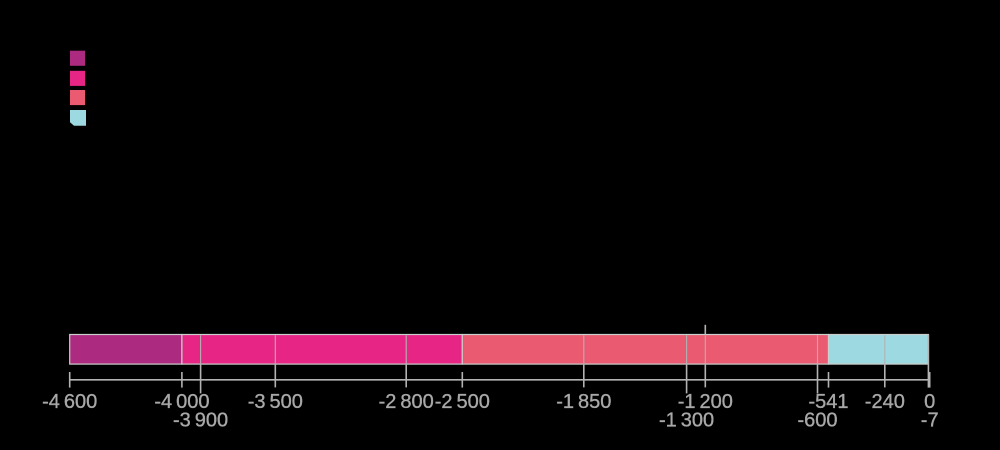 The height and width of the screenshot is (450, 1000). What do you see at coordinates (181, 402) in the screenshot?
I see `svg-text: -4 000` at bounding box center [181, 402].